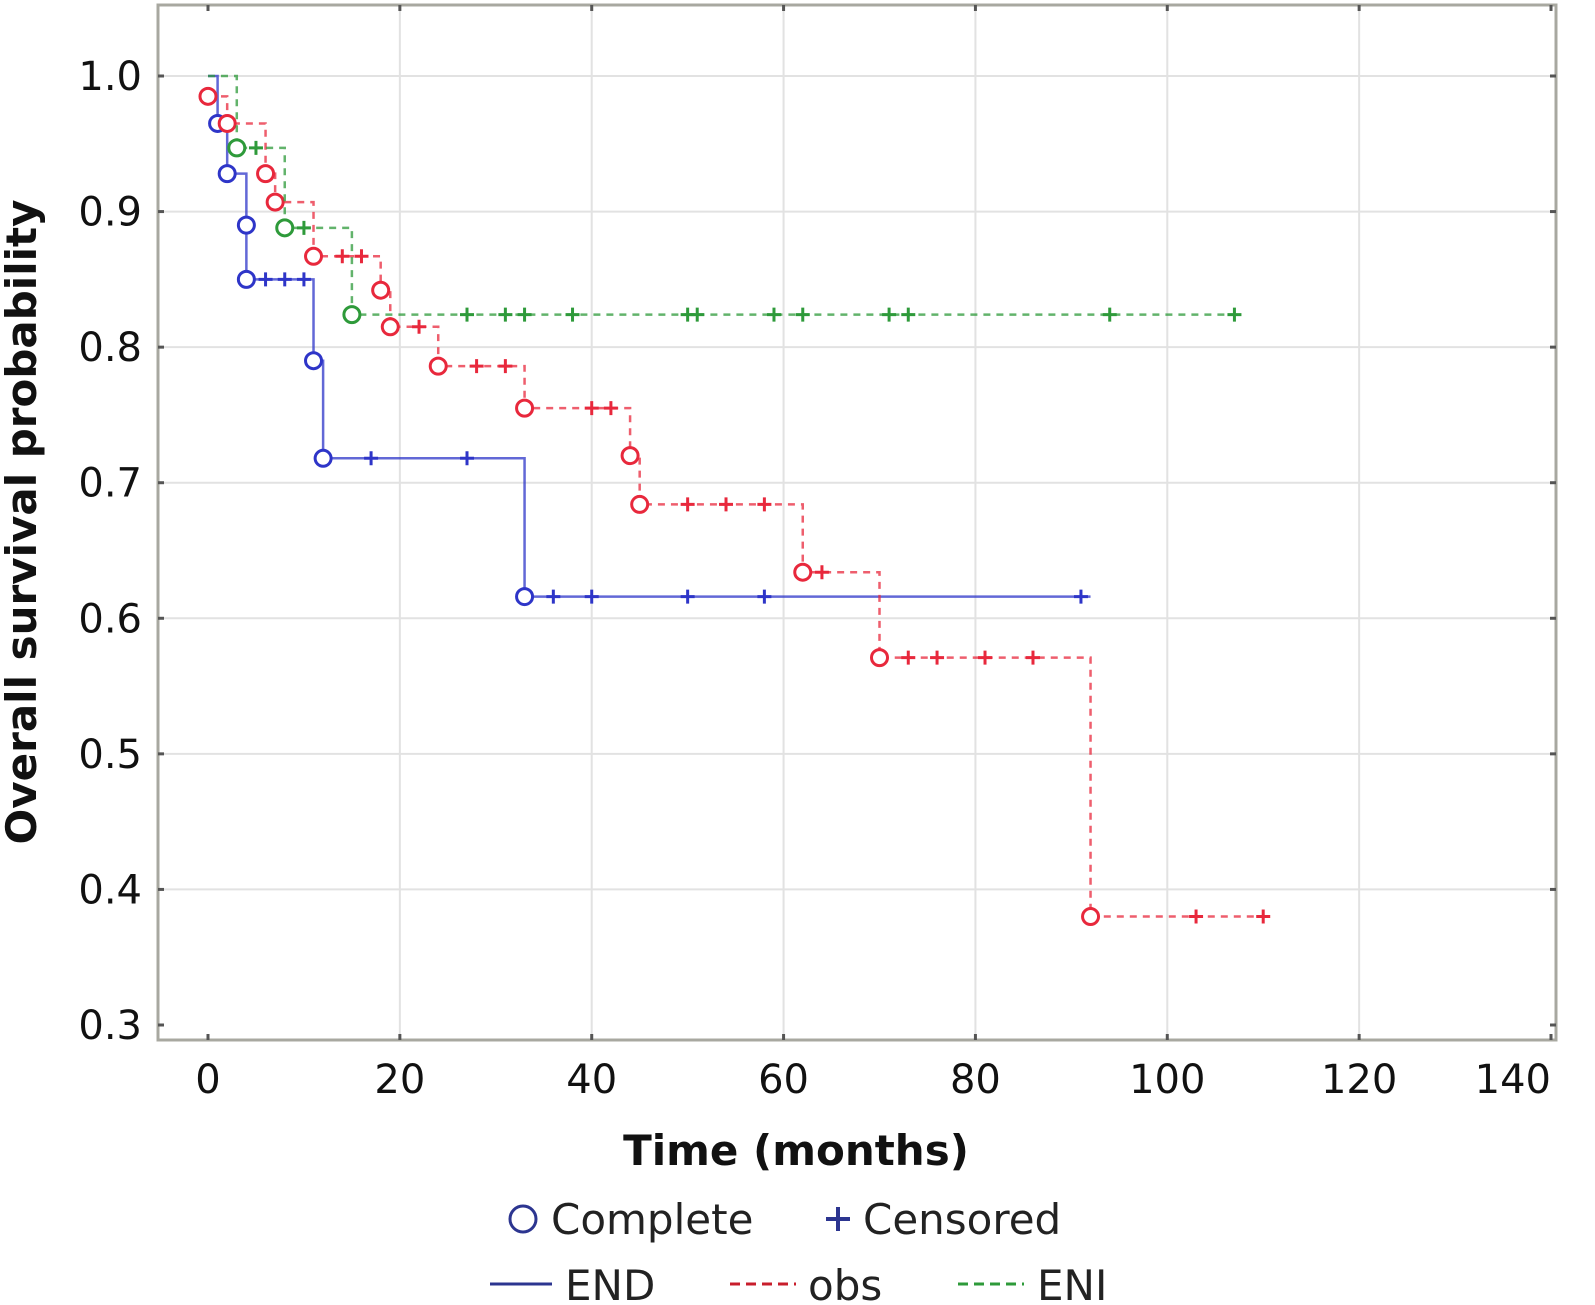 The height and width of the screenshot is (1305, 1595). I want to click on legend-end-label: END, so click(610, 1283).